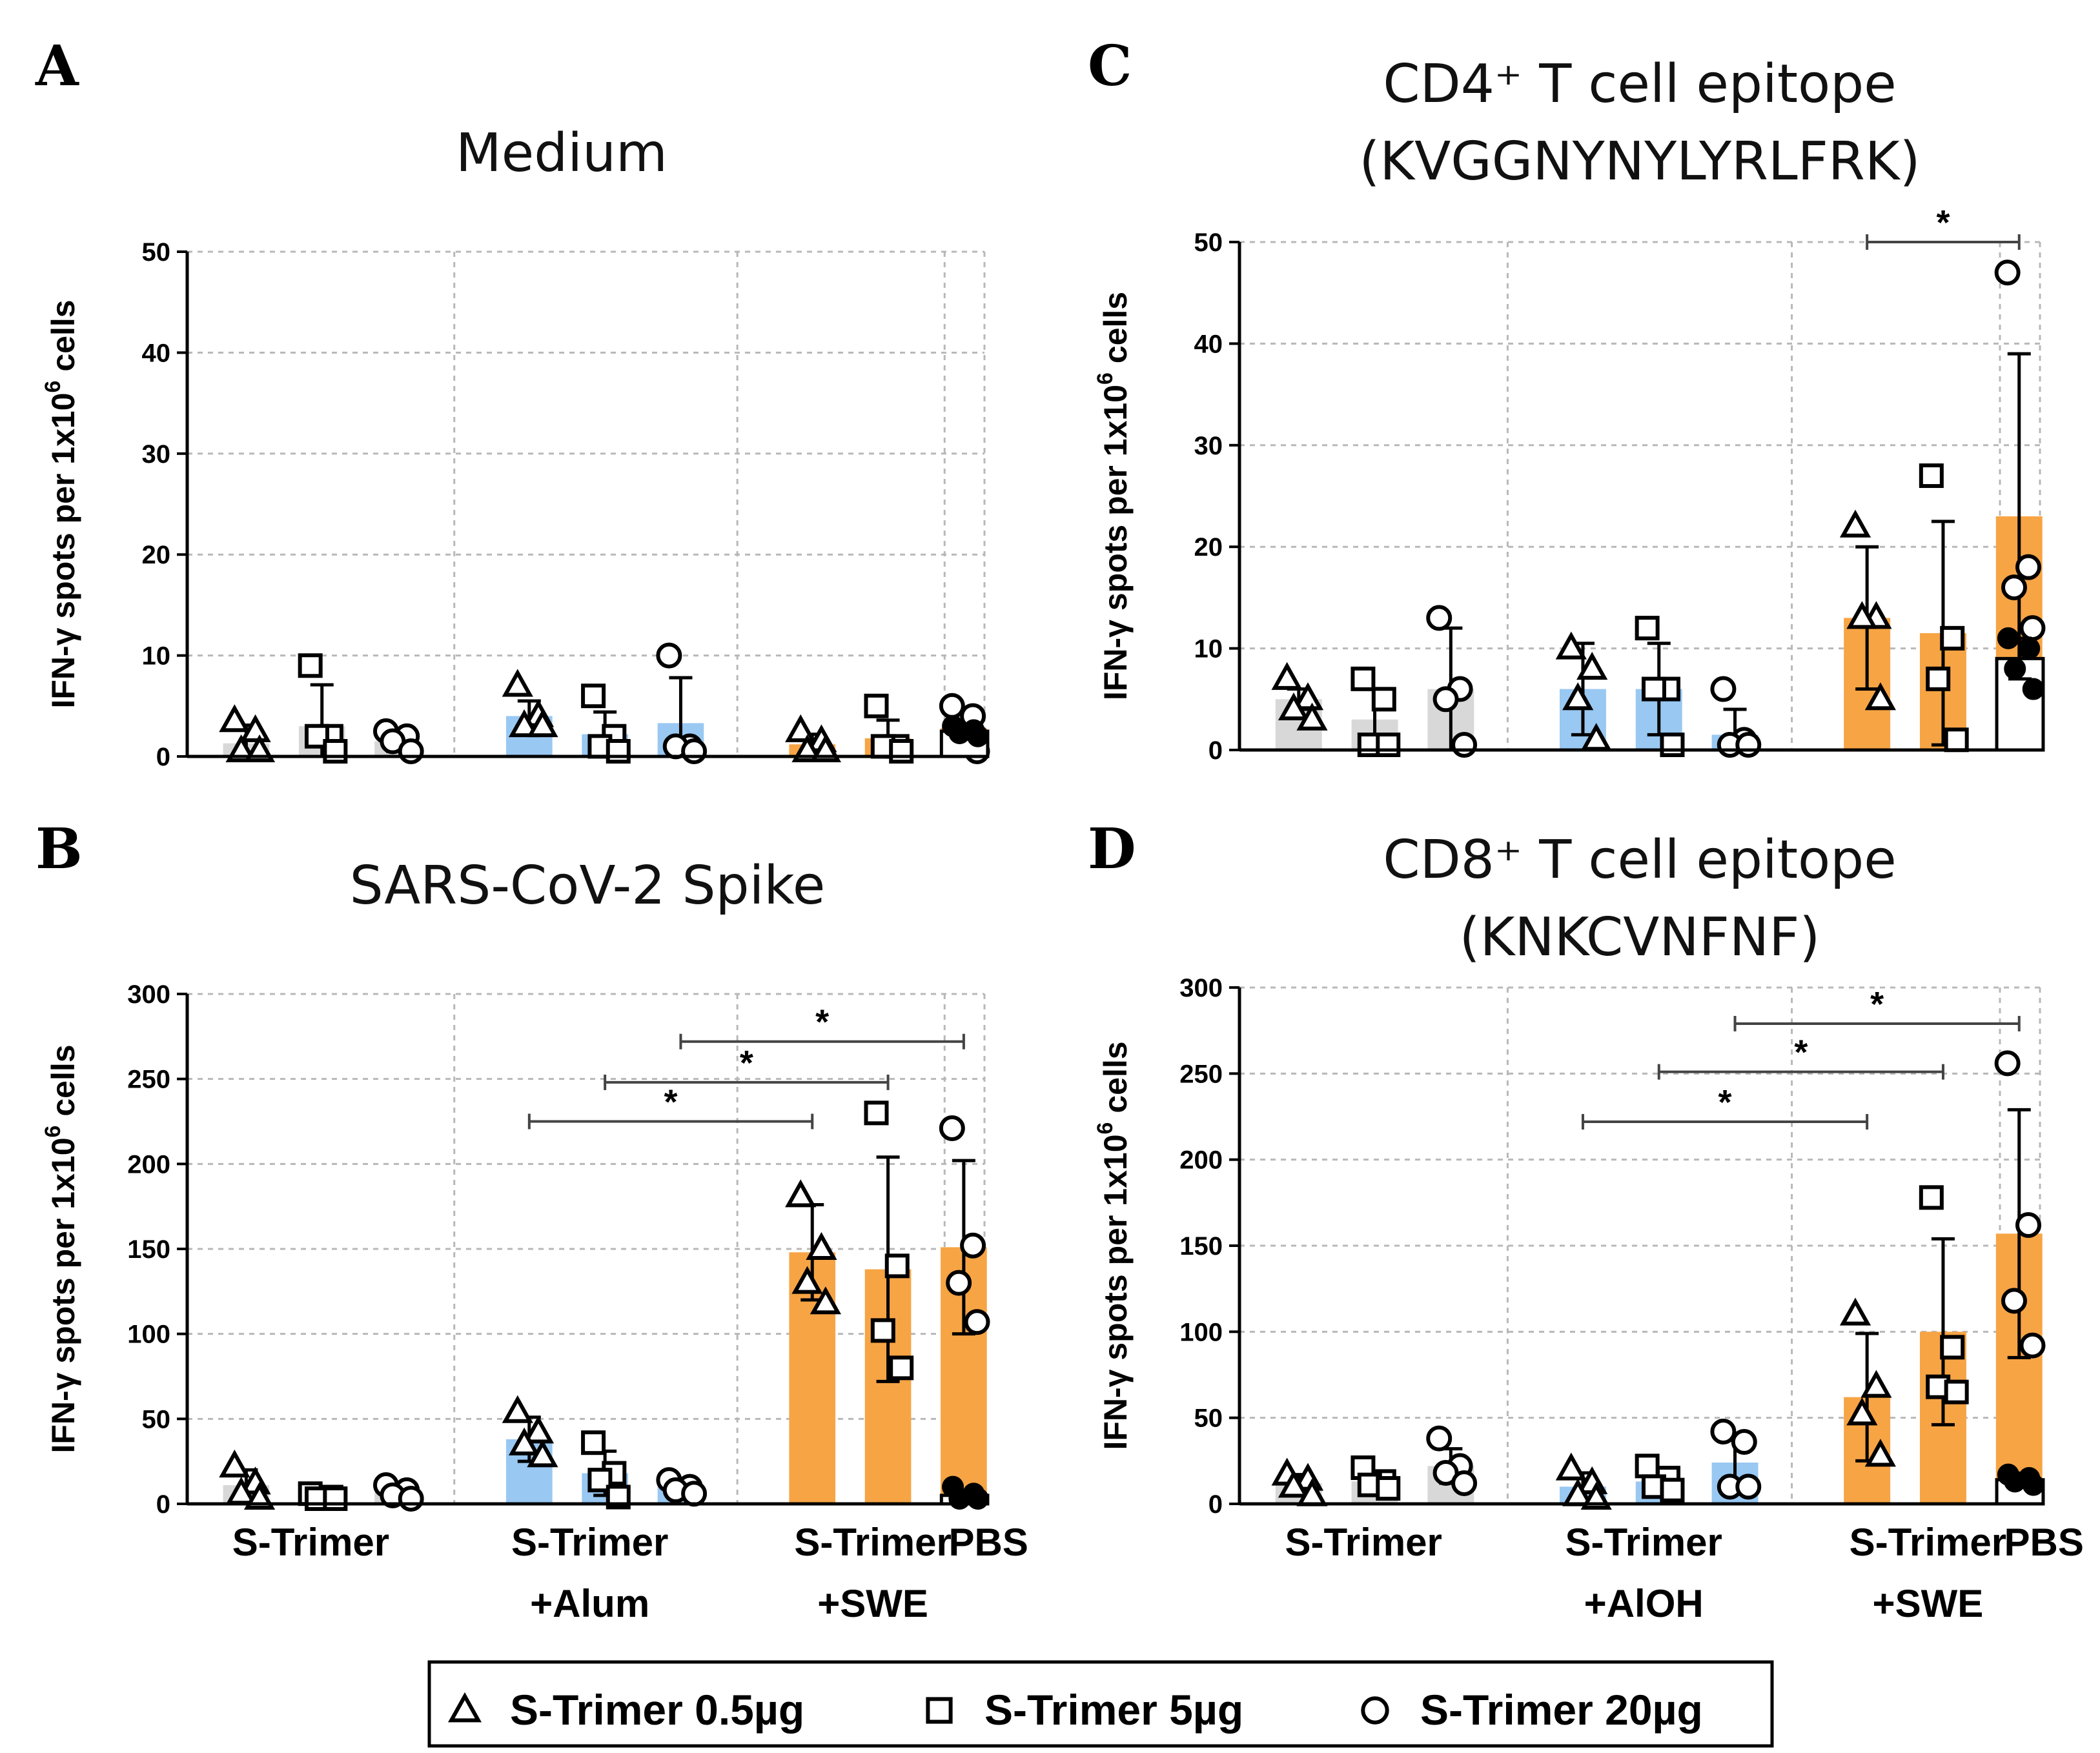  I want to click on legend-marker-triangle, so click(464, 1707).